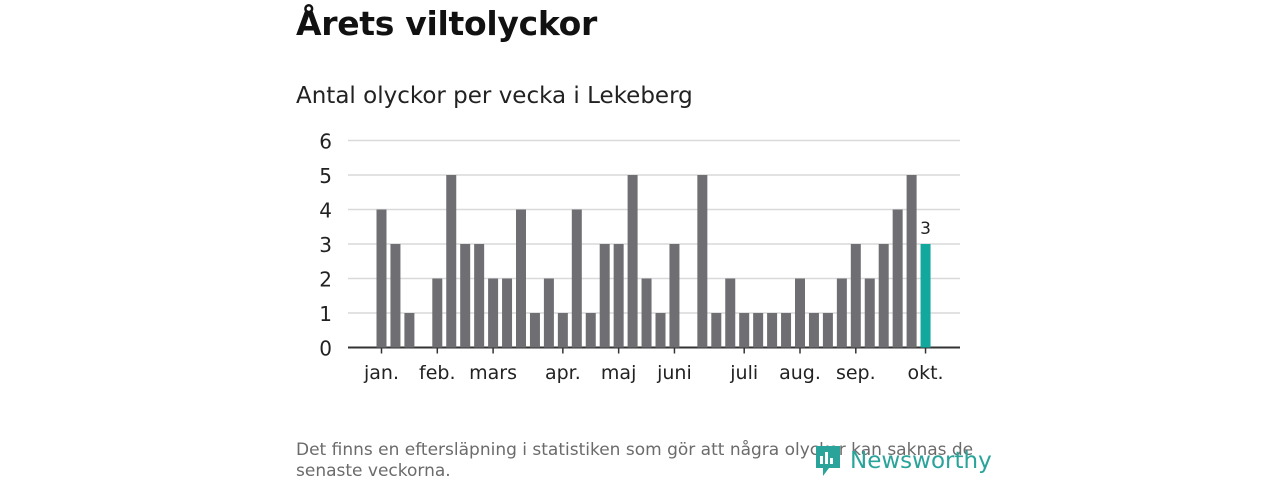 This screenshot has height=482, width=1280. Describe the element at coordinates (800, 373) in the screenshot. I see `x-tick-label: aug.` at that location.